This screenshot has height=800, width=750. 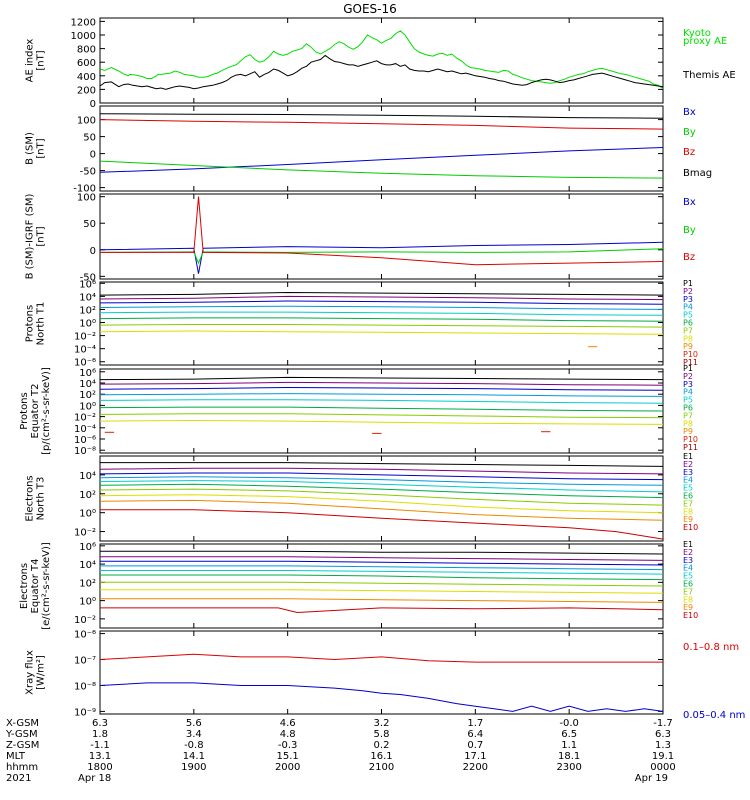 What do you see at coordinates (35, 586) in the screenshot?
I see `y-axis-label: Equator T4` at bounding box center [35, 586].